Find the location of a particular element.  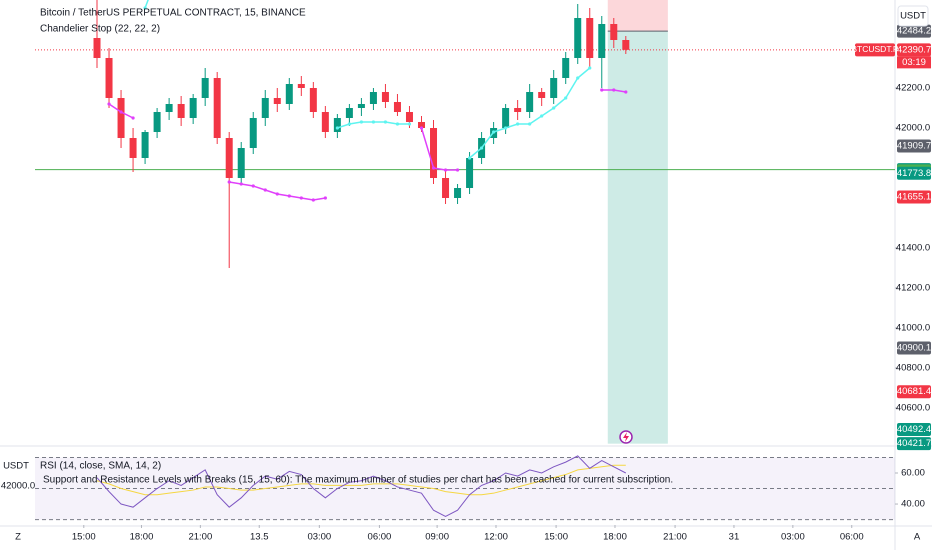

short-stop-line is located at coordinates (439, 149).